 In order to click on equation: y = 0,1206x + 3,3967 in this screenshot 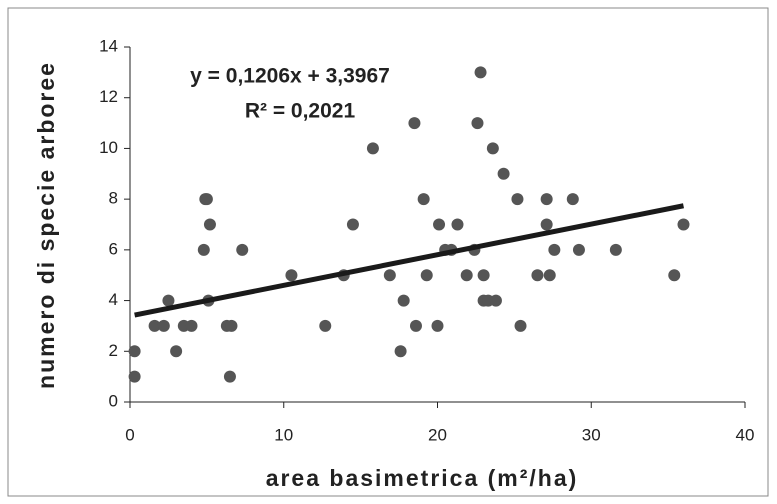, I will do `click(290, 76)`.